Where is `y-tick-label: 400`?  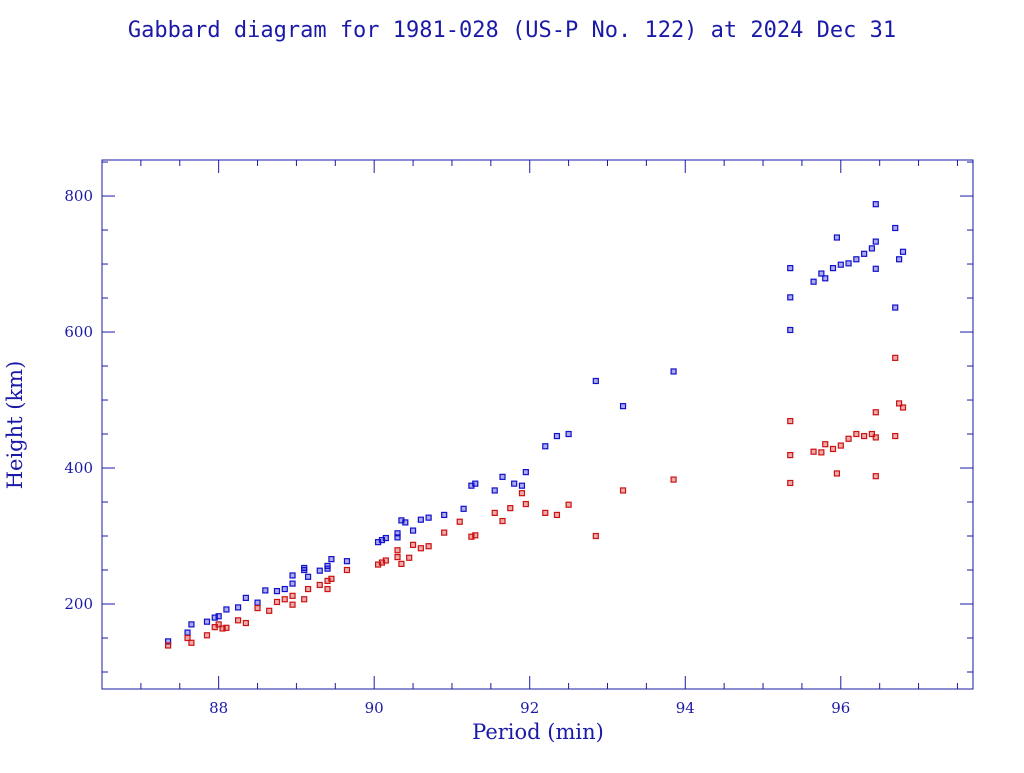 y-tick-label: 400 is located at coordinates (78, 468).